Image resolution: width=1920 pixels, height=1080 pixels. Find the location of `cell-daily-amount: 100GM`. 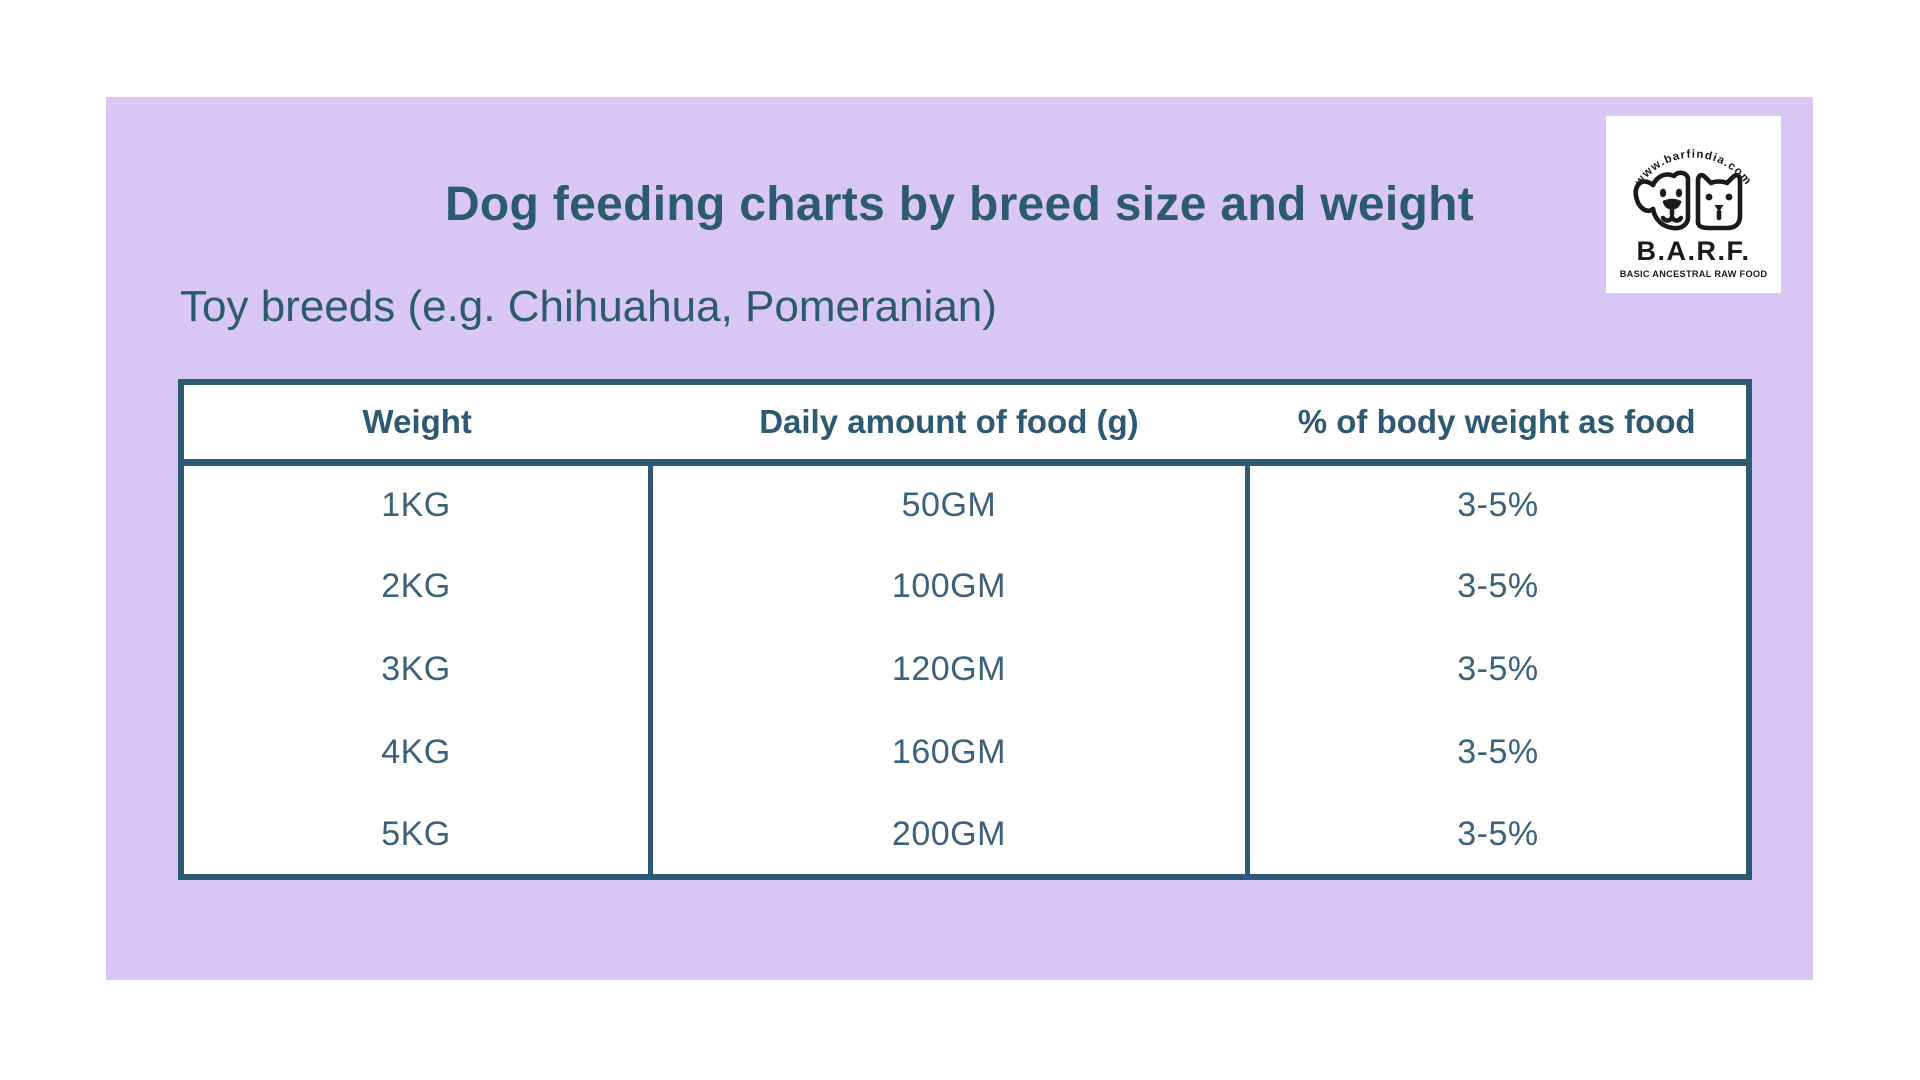

cell-daily-amount: 100GM is located at coordinates (947, 586).